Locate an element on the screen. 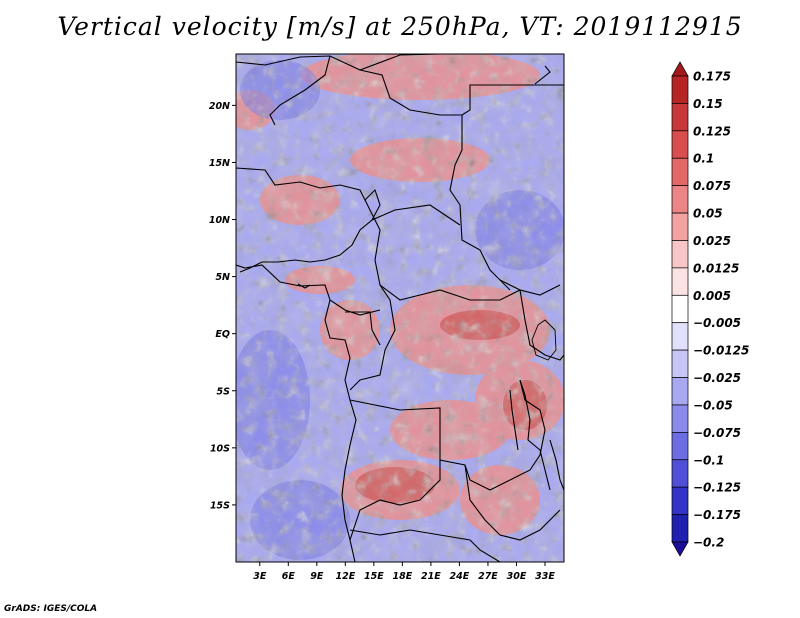  colorbar-label: 0.1 is located at coordinates (703, 159).